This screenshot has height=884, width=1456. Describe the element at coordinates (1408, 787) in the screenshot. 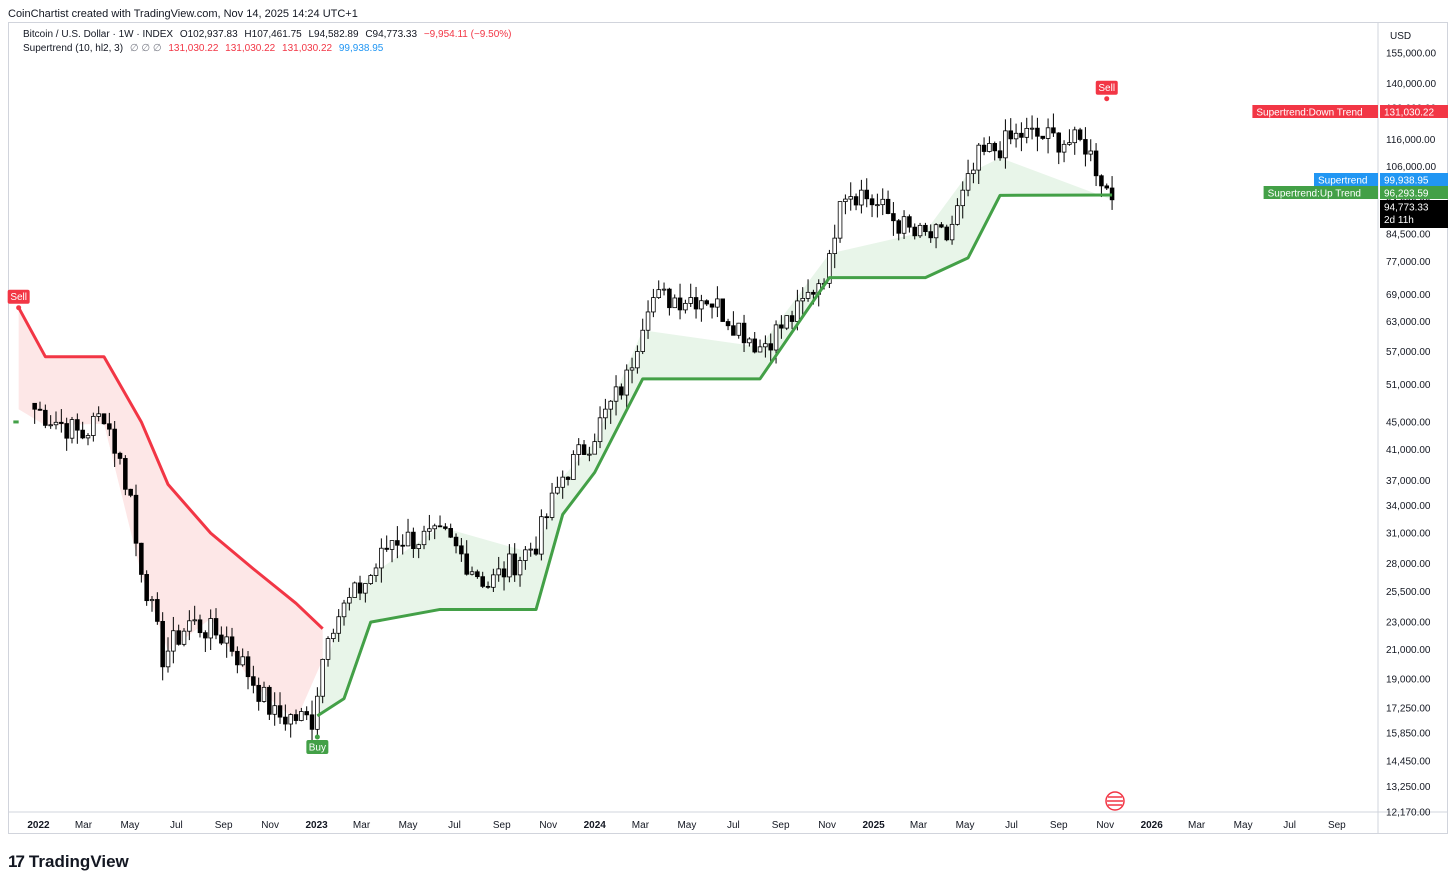

I see `y-tick-label: 13,250.00` at that location.